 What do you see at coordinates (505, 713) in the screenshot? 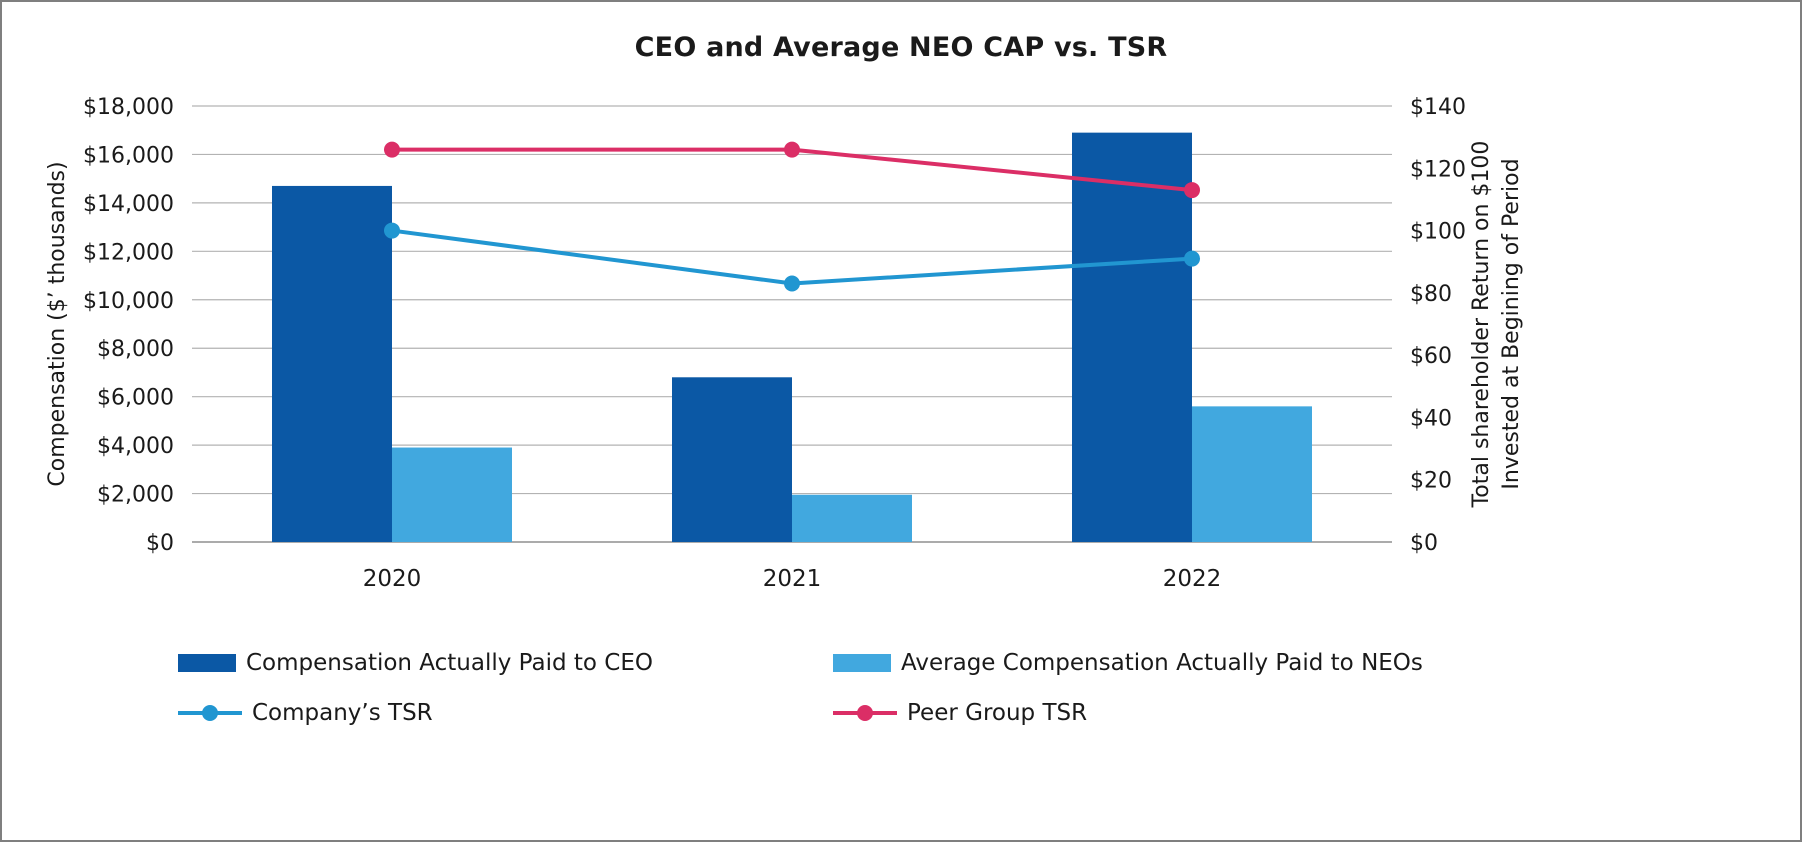
I see `legend-item-company-tsr: Company’s TSR` at bounding box center [505, 713].